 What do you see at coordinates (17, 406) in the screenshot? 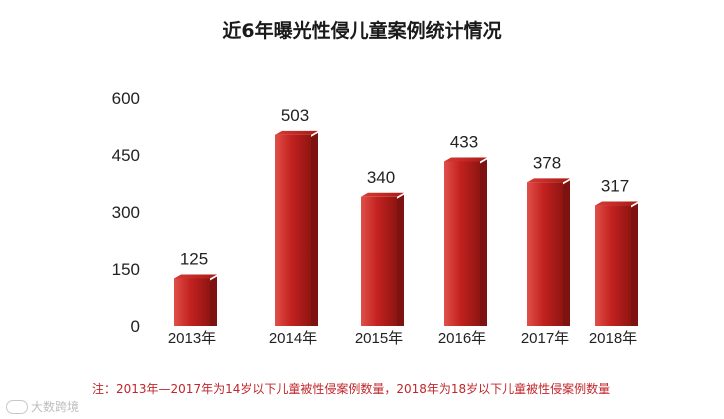
I see `watermark-logo-icon` at bounding box center [17, 406].